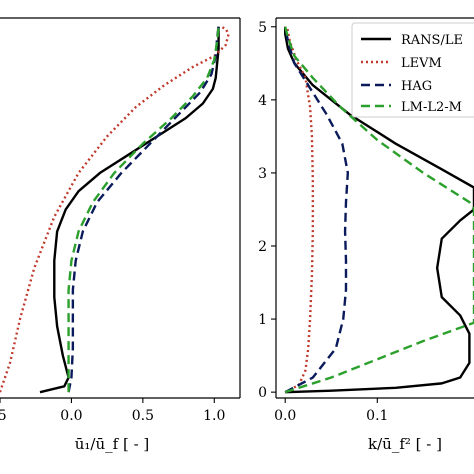 The image size is (474, 474). Describe the element at coordinates (71, 416) in the screenshot. I see `left-x-tick-label: 0.0` at that location.